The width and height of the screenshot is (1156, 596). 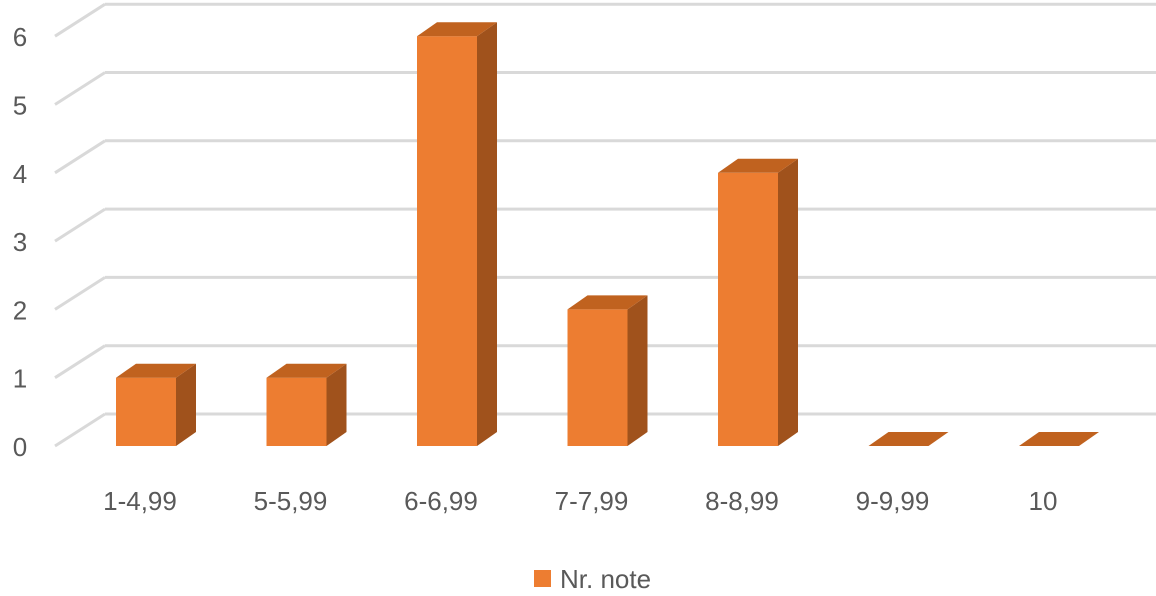 I want to click on bar-6-6,99, so click(x=457, y=234).